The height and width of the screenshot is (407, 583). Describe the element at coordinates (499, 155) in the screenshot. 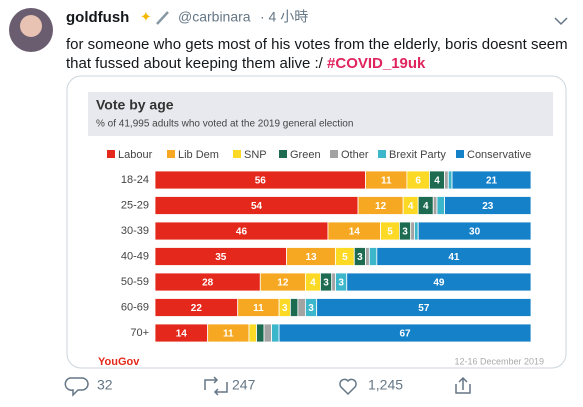

I see `legend-label: Conservative` at that location.